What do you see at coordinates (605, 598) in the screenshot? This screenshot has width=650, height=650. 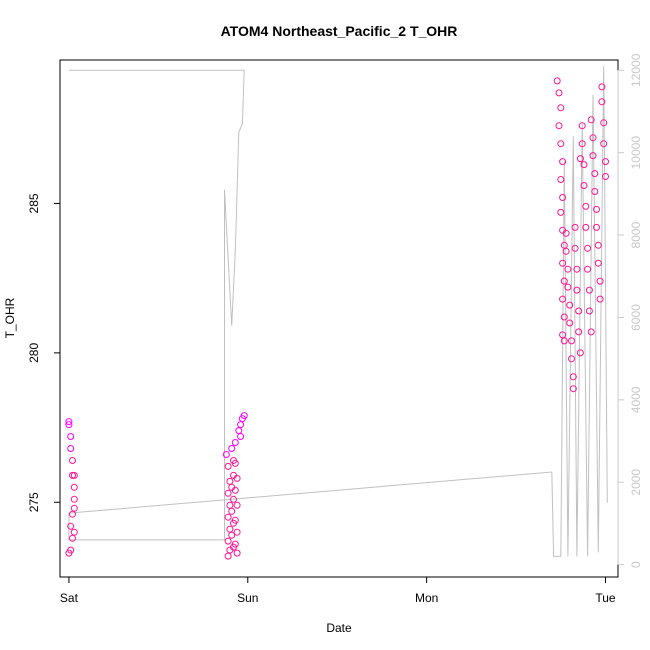 I see `x-tick-label: Tue` at bounding box center [605, 598].